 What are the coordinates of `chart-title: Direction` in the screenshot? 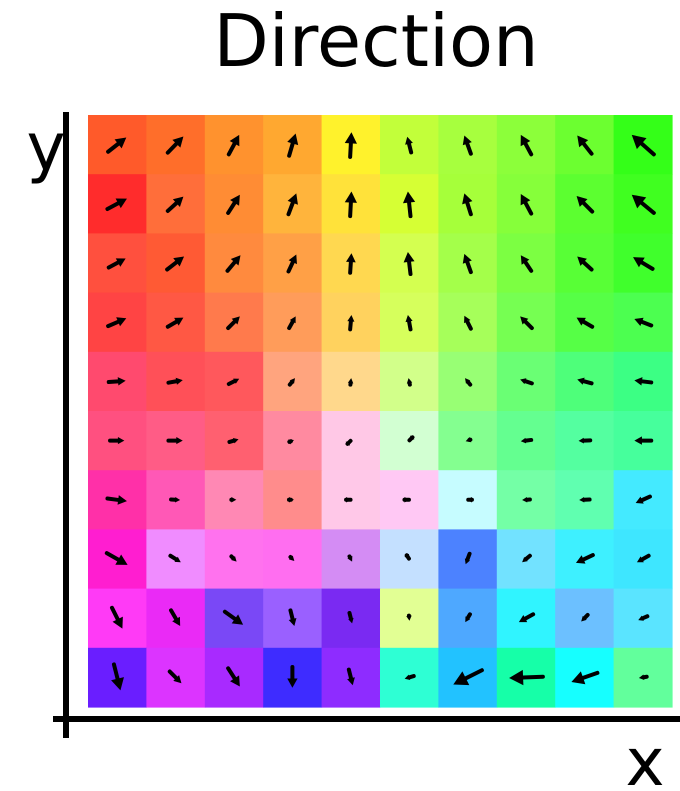 It's located at (375, 41).